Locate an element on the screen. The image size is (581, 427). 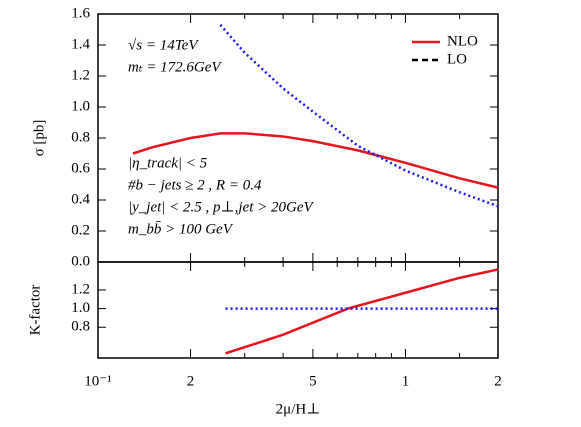
annotation: √s = 14TeV is located at coordinates (163, 45).